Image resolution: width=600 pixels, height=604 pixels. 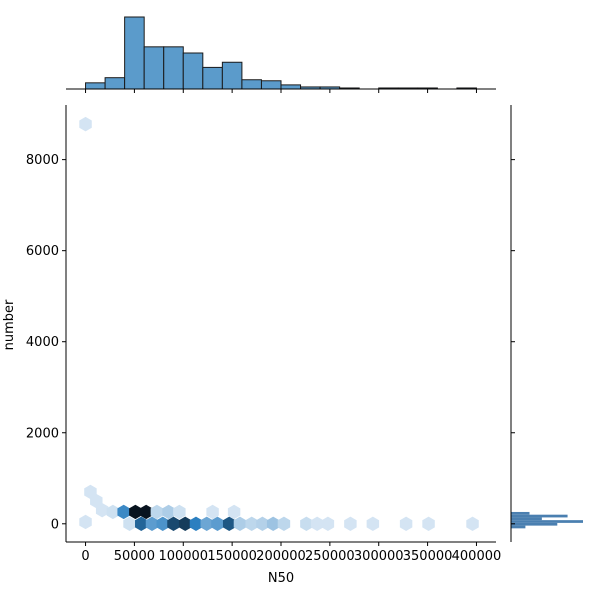 I want to click on x-tick-label: 400000, so click(x=477, y=556).